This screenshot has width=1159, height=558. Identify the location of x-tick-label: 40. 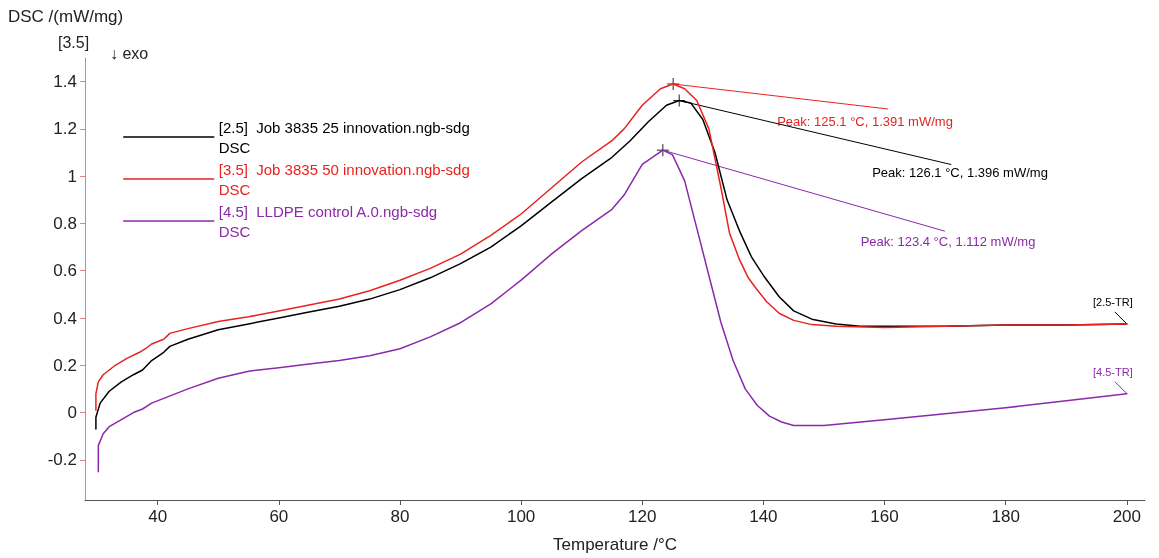
(158, 516).